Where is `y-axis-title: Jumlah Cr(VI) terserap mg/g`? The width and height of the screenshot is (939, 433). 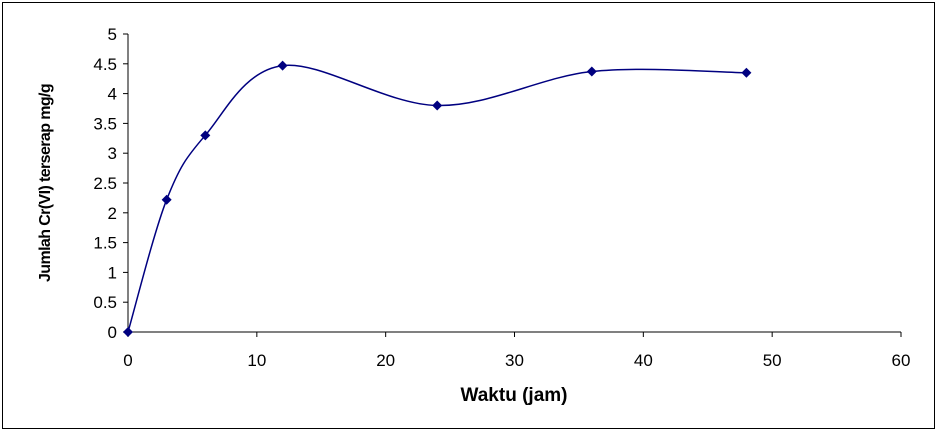 y-axis-title: Jumlah Cr(VI) terserap mg/g is located at coordinates (45, 183).